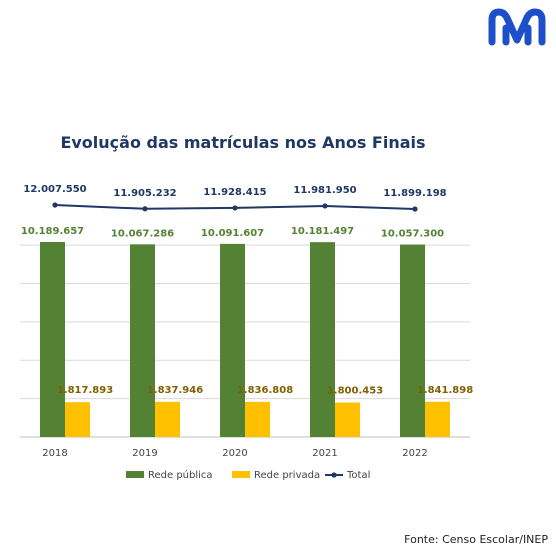  I want to click on chart-legend: Rede pública Rede privada Total, so click(248, 475).